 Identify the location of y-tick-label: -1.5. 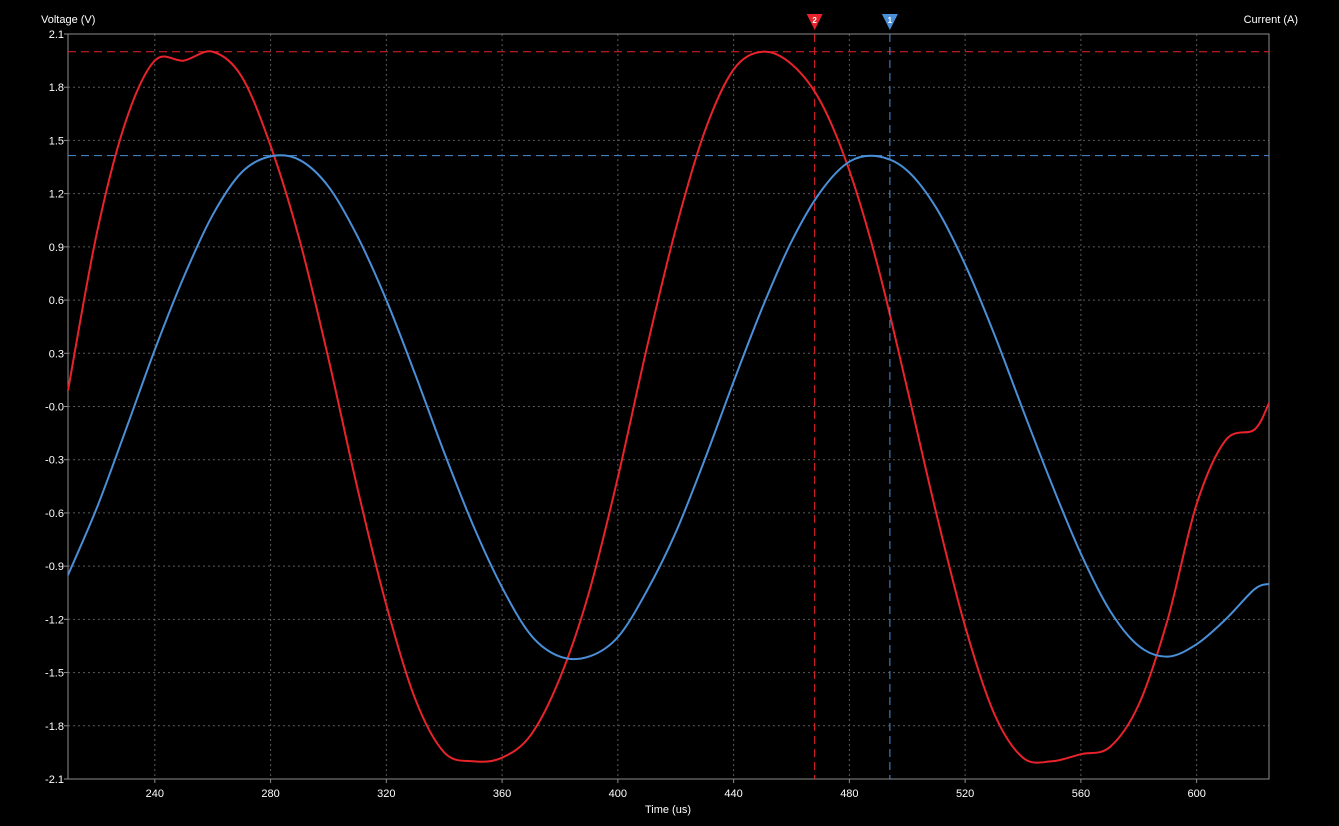
(54, 674).